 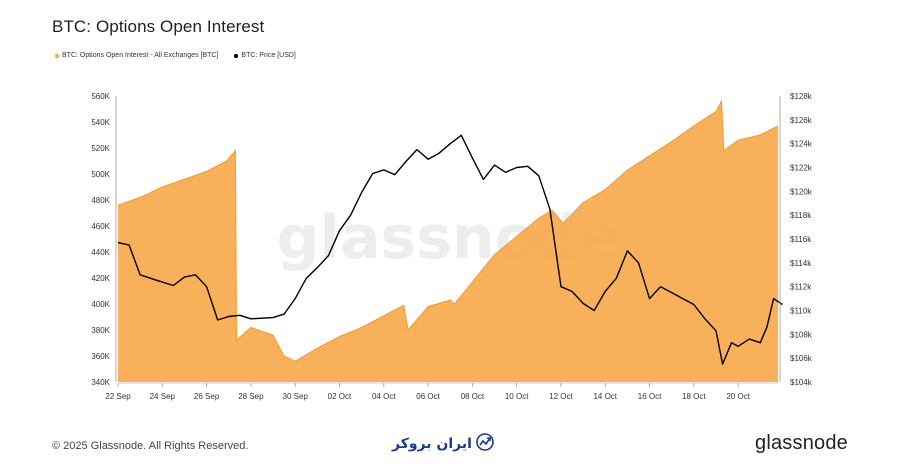 What do you see at coordinates (432, 444) in the screenshot?
I see `partner-logo-text: ایران بروکر` at bounding box center [432, 444].